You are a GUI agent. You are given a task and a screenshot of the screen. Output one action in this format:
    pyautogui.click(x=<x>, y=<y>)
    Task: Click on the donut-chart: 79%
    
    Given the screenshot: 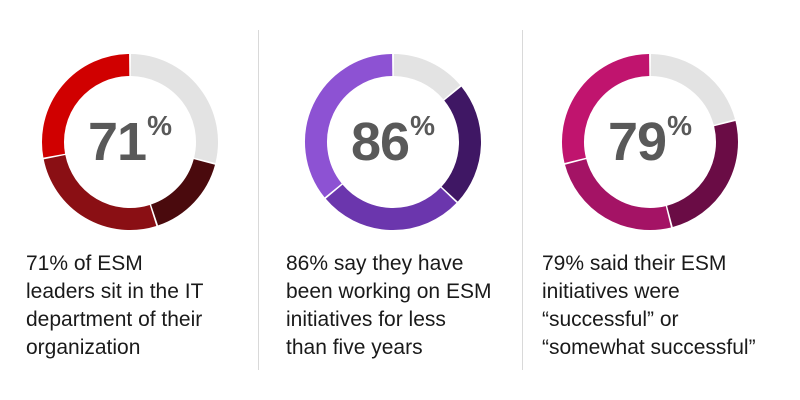 What is the action you would take?
    pyautogui.click(x=650, y=142)
    